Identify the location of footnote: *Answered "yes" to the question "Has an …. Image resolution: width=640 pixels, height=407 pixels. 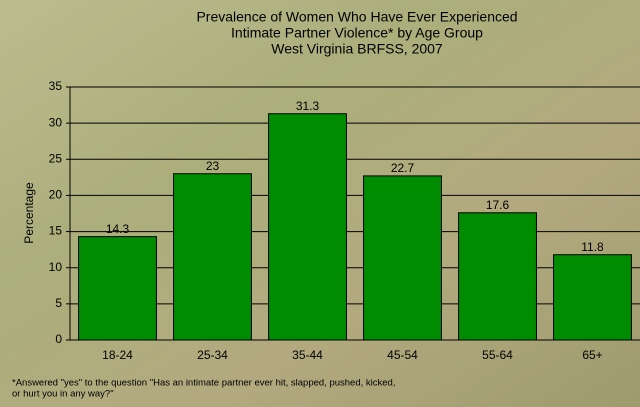
(203, 383).